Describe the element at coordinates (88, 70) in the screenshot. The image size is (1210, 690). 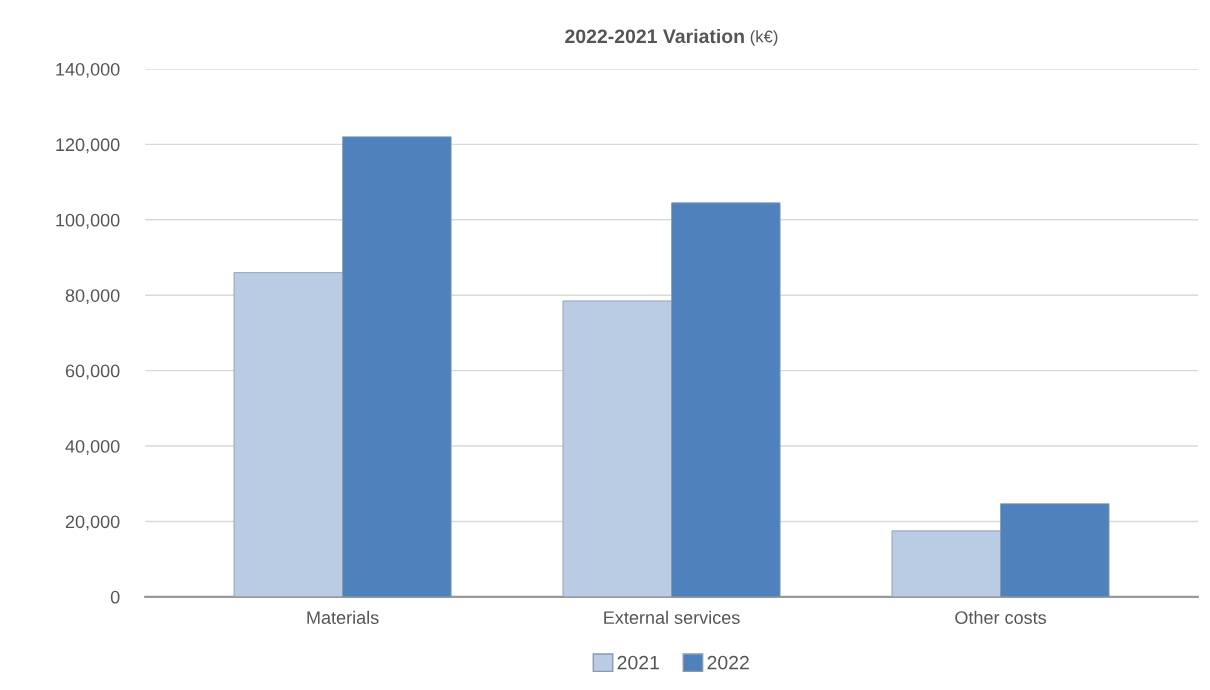
I see `y-tick-label: 140,000` at that location.